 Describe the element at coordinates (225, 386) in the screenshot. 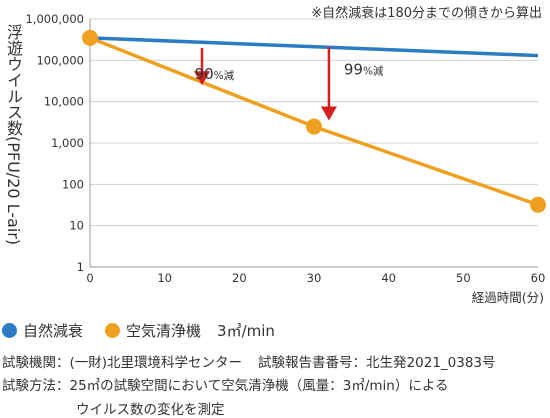

I see `test-method: 試験方法：25㎥の試験空間において空気清浄機（風量：3㎥/min）による` at that location.